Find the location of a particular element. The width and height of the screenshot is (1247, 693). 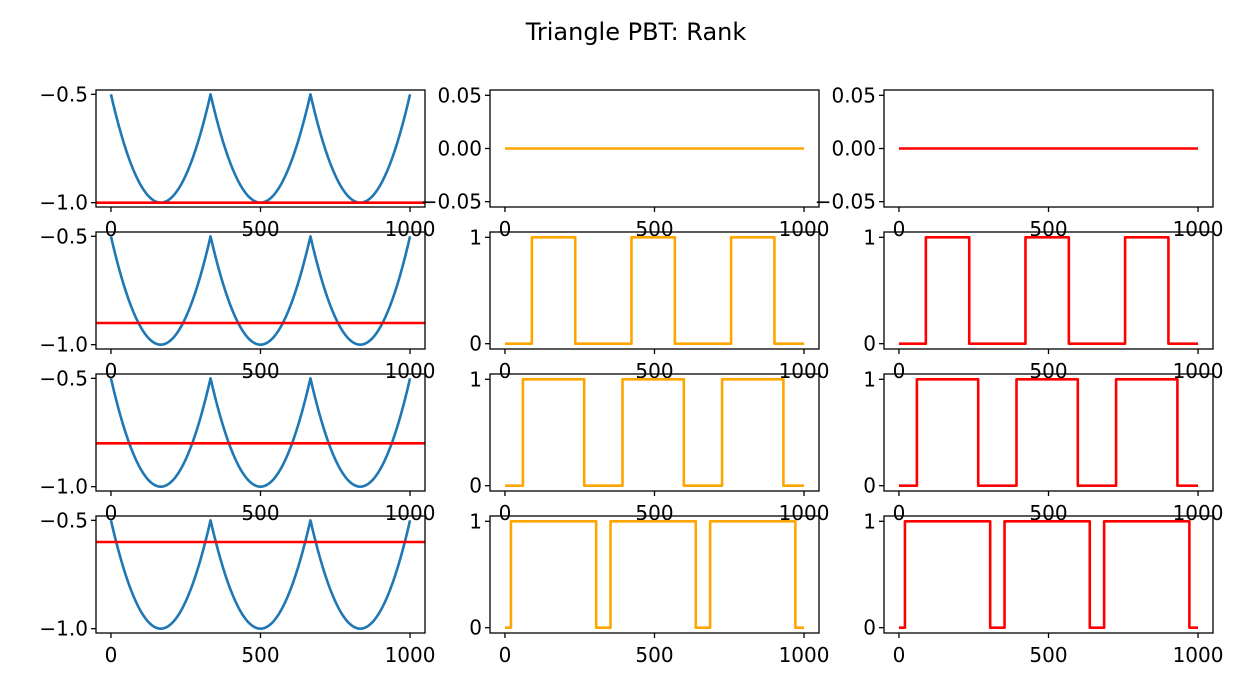

subplot-r2-c0: −0.5−1.00 500 1000 is located at coordinates (237, 445).